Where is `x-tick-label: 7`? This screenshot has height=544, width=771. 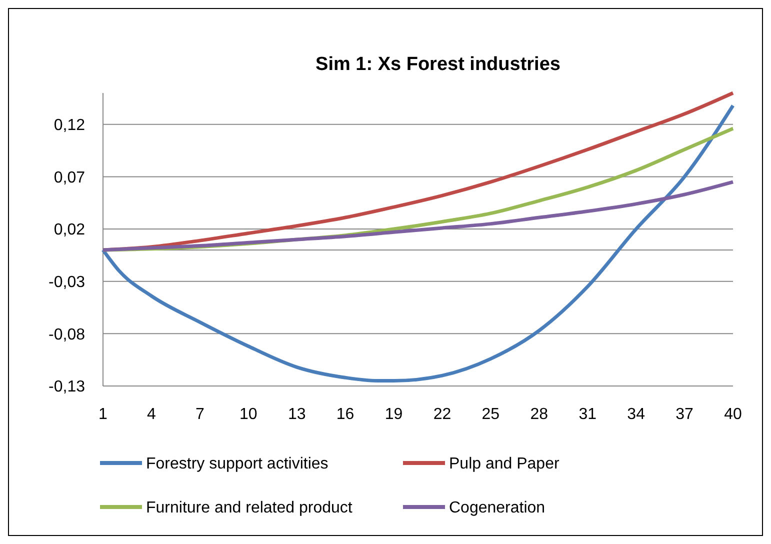
x-tick-label: 7 is located at coordinates (199, 414).